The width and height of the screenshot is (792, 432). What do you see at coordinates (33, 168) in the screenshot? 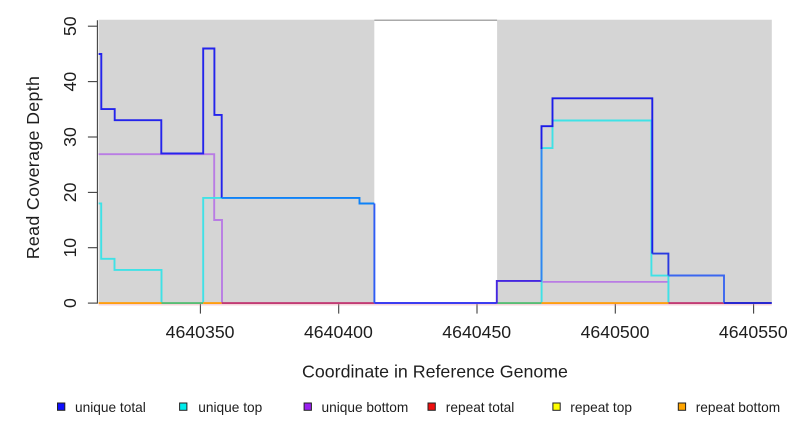
I see `svg-text: Read Coverage Depth` at bounding box center [33, 168].